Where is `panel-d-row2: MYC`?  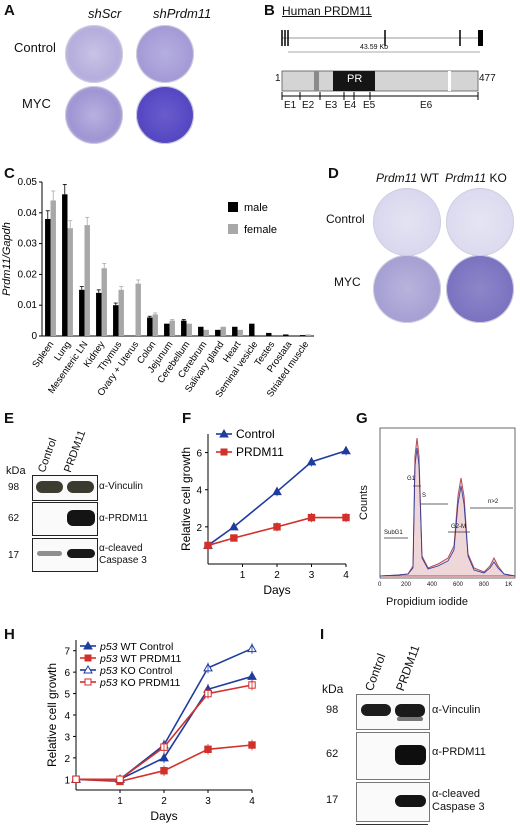
panel-d-row2: MYC is located at coordinates (347, 282).